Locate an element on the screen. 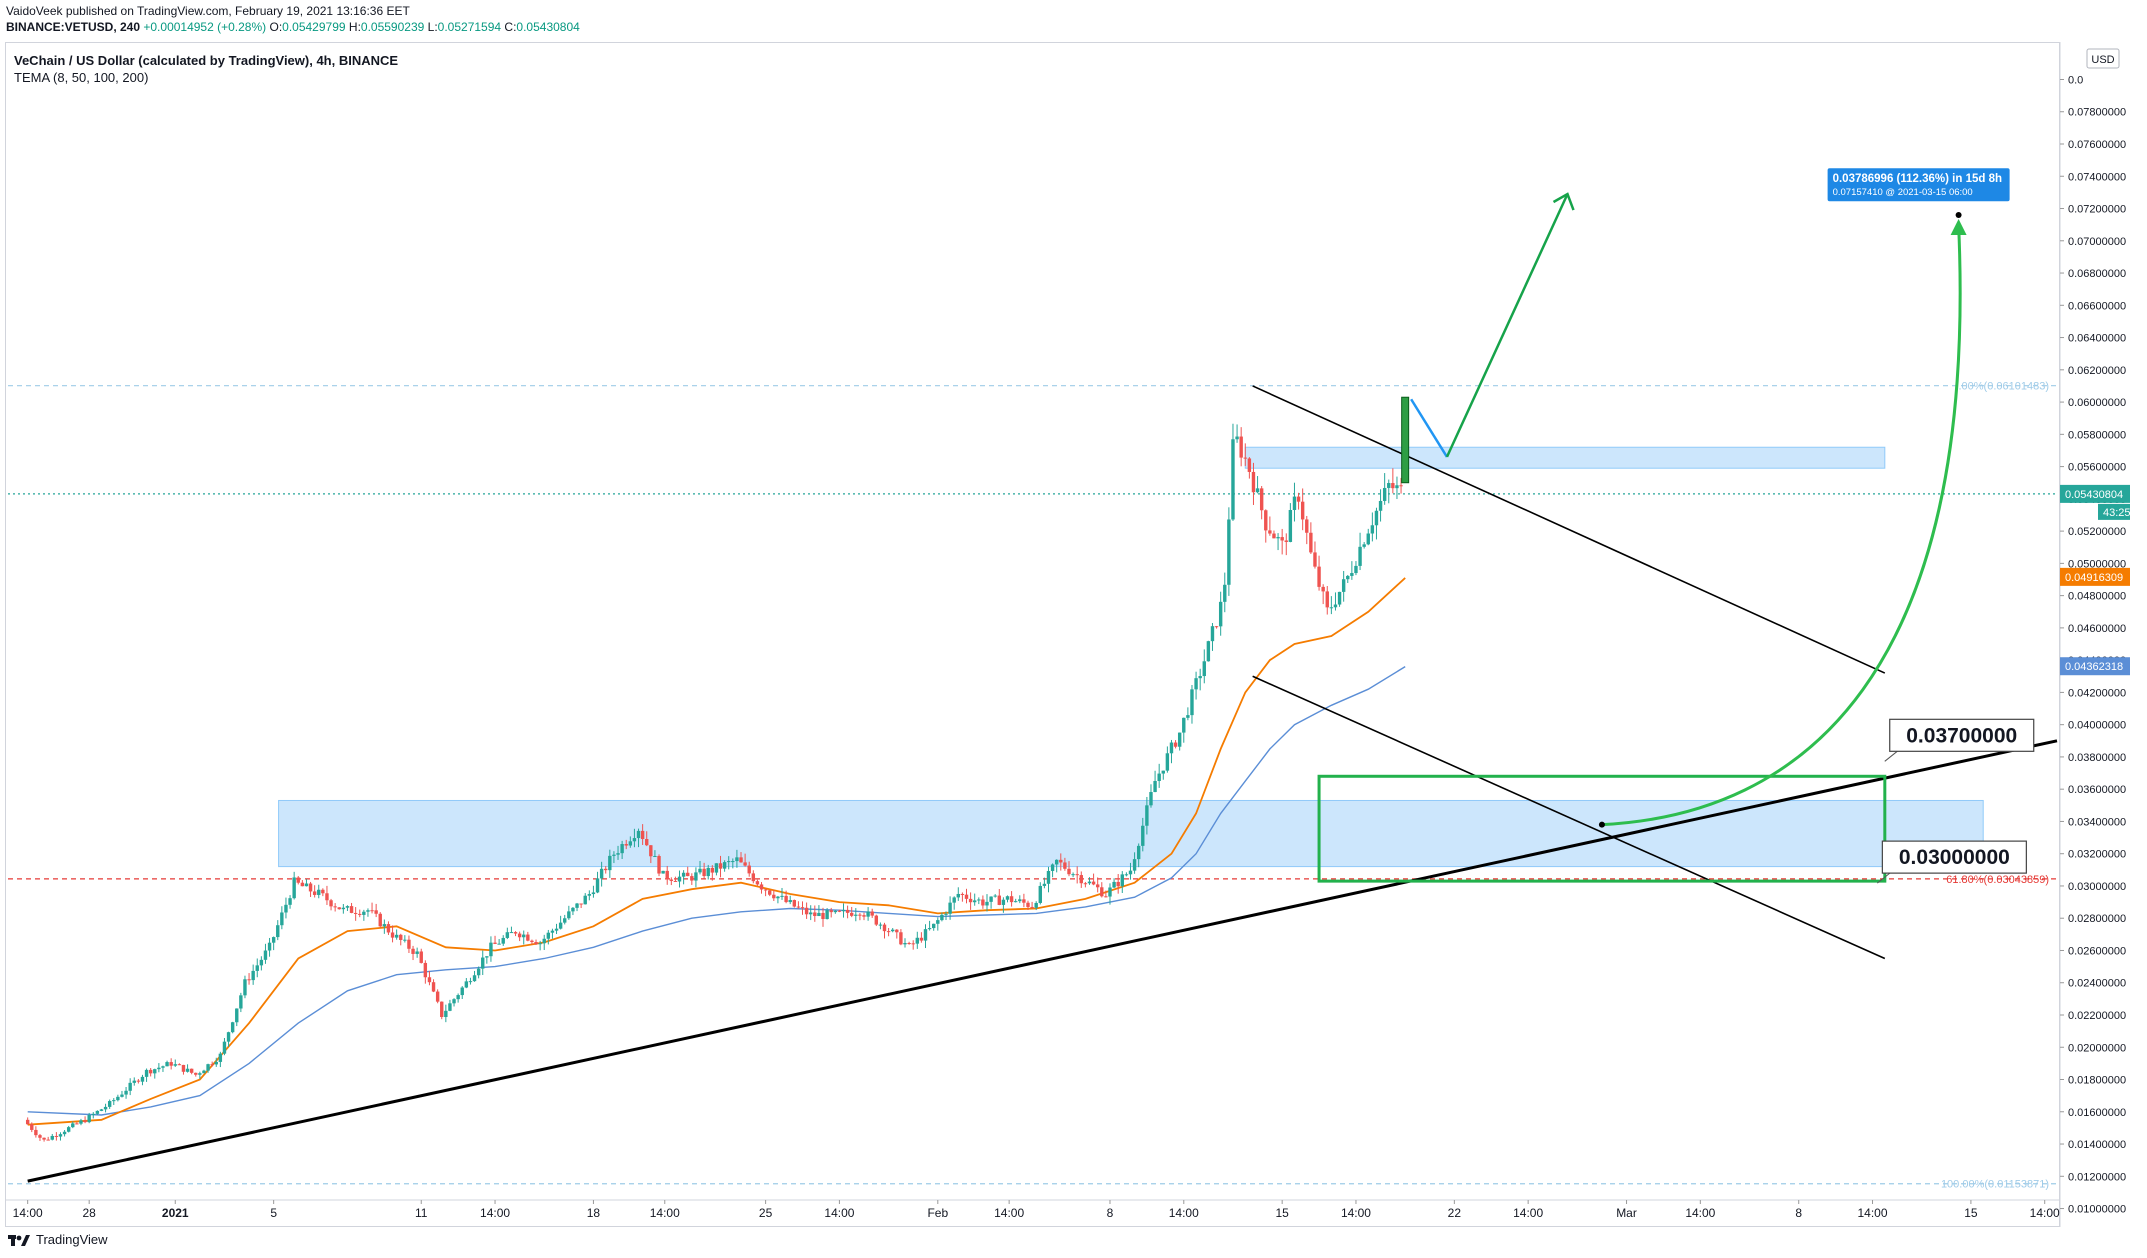 The image size is (2147, 1258). price-badge-bg is located at coordinates (2095, 576).